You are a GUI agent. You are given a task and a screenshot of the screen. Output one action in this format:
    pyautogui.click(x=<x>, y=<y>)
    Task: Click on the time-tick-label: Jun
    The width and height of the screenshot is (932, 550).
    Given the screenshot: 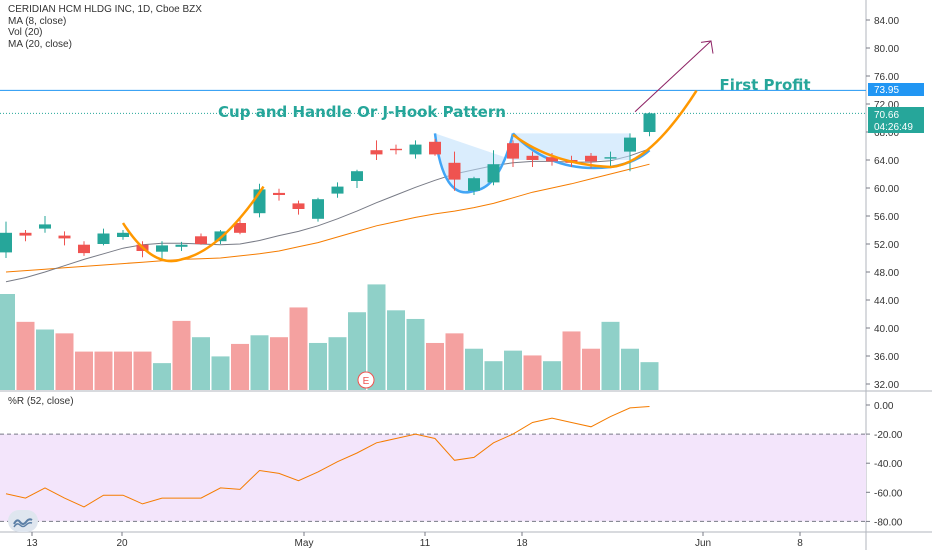 What is the action you would take?
    pyautogui.click(x=703, y=543)
    